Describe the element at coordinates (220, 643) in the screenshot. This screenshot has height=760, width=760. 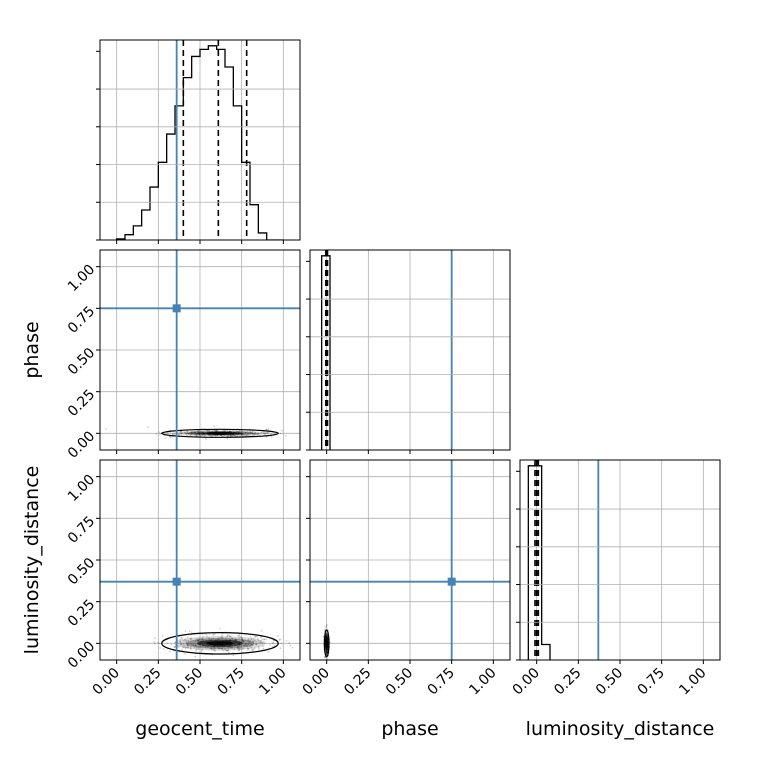
I see `density-contour` at that location.